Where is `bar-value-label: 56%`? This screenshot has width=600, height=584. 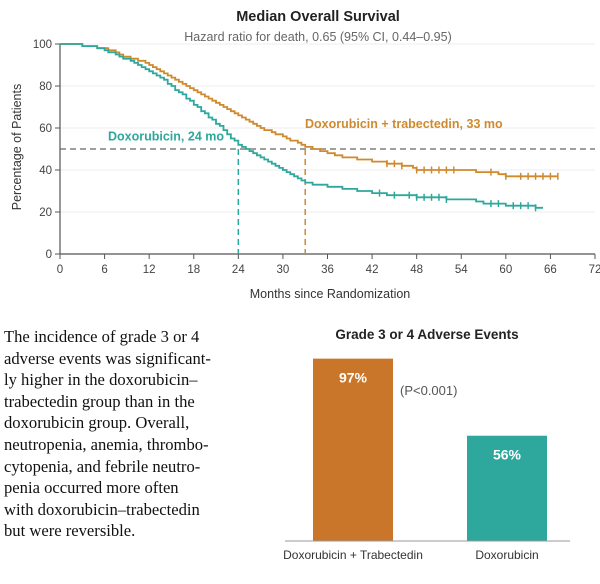 bar-value-label: 56% is located at coordinates (507, 455).